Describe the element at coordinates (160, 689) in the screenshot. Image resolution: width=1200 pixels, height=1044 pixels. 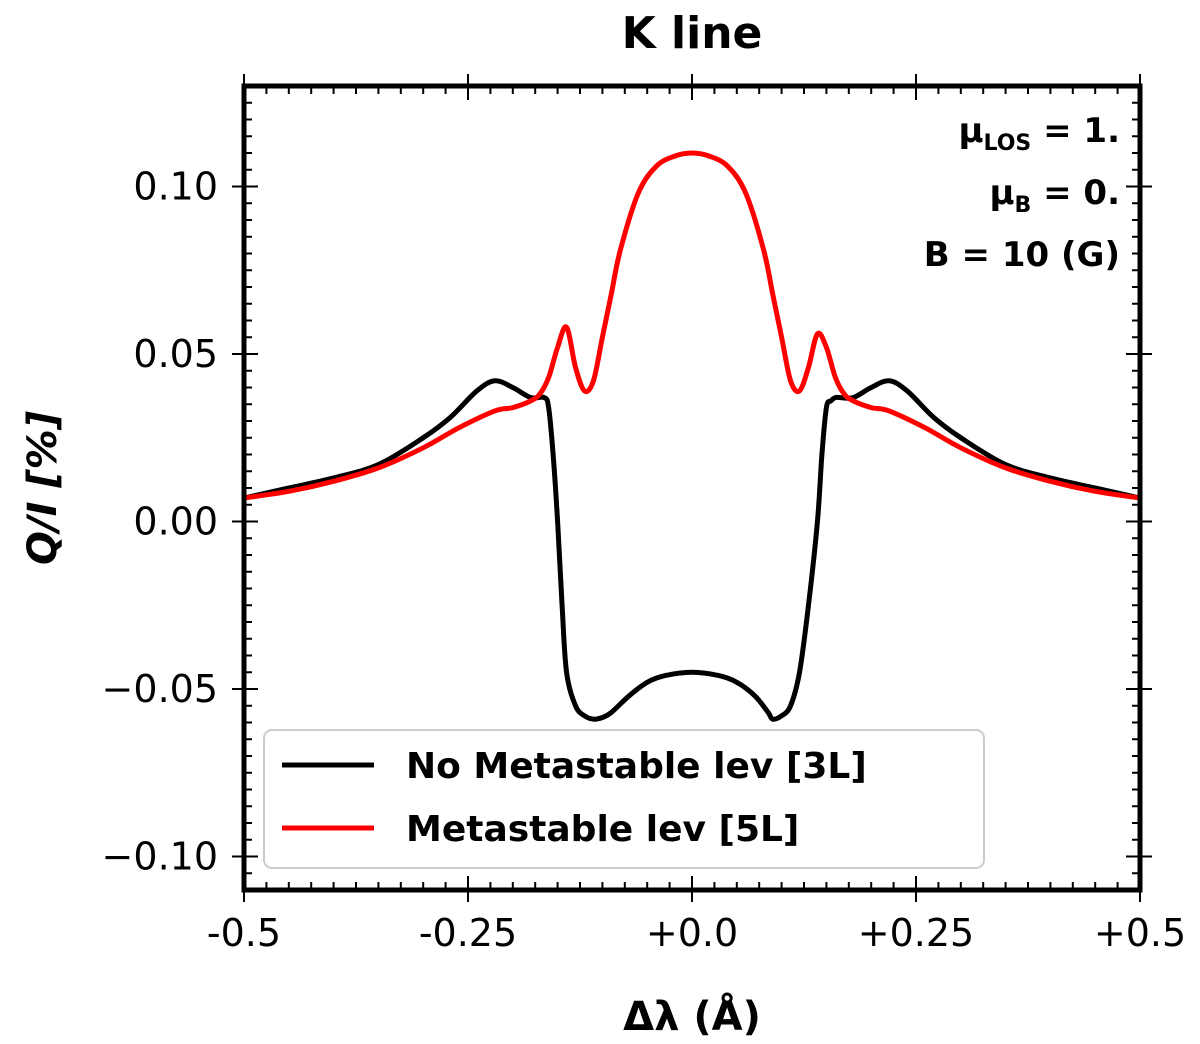
I see `y-tick-label: −0.05` at that location.